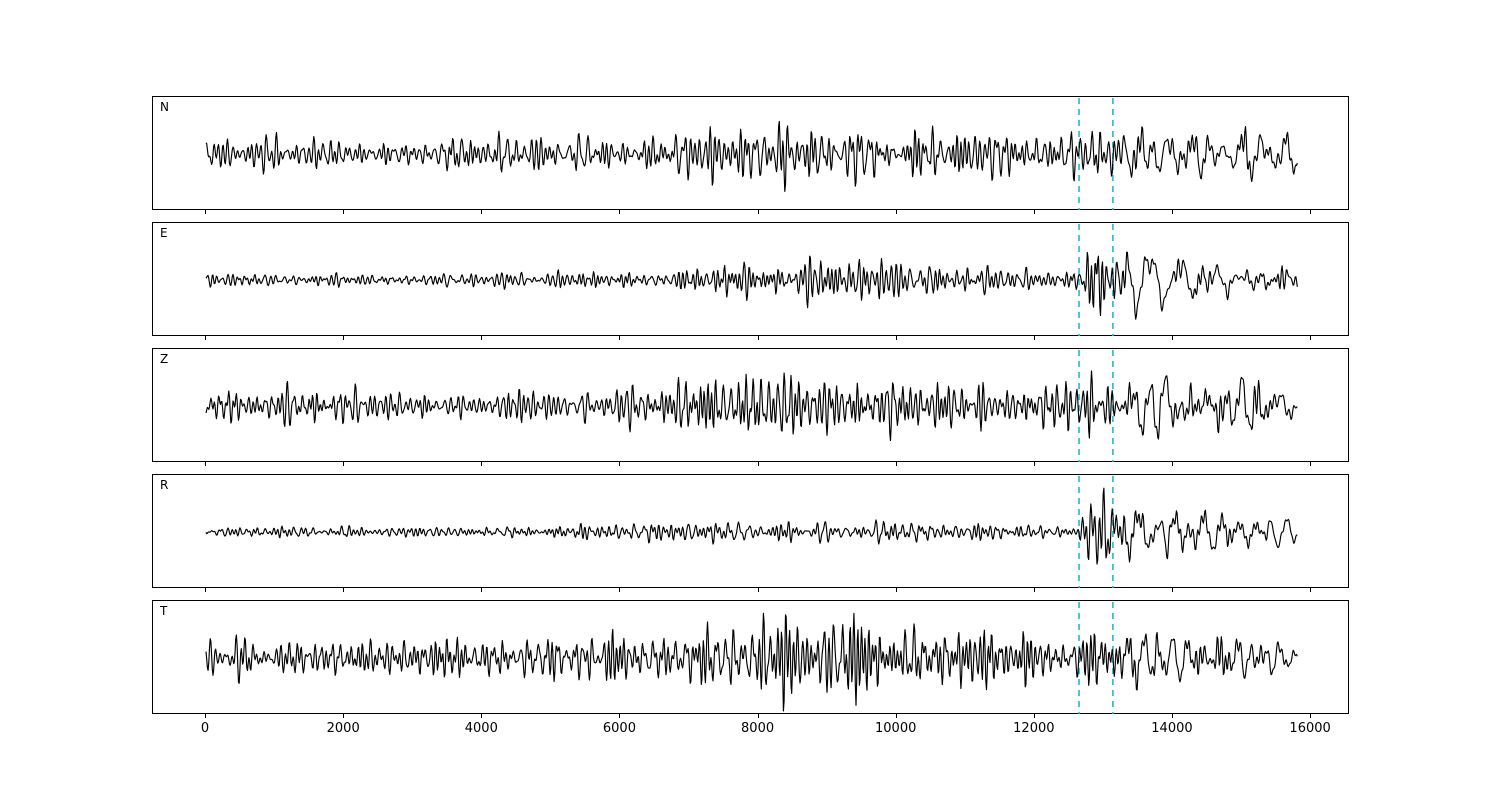 Image resolution: width=1500 pixels, height=800 pixels. I want to click on x-tick-label: 12000, so click(1034, 728).